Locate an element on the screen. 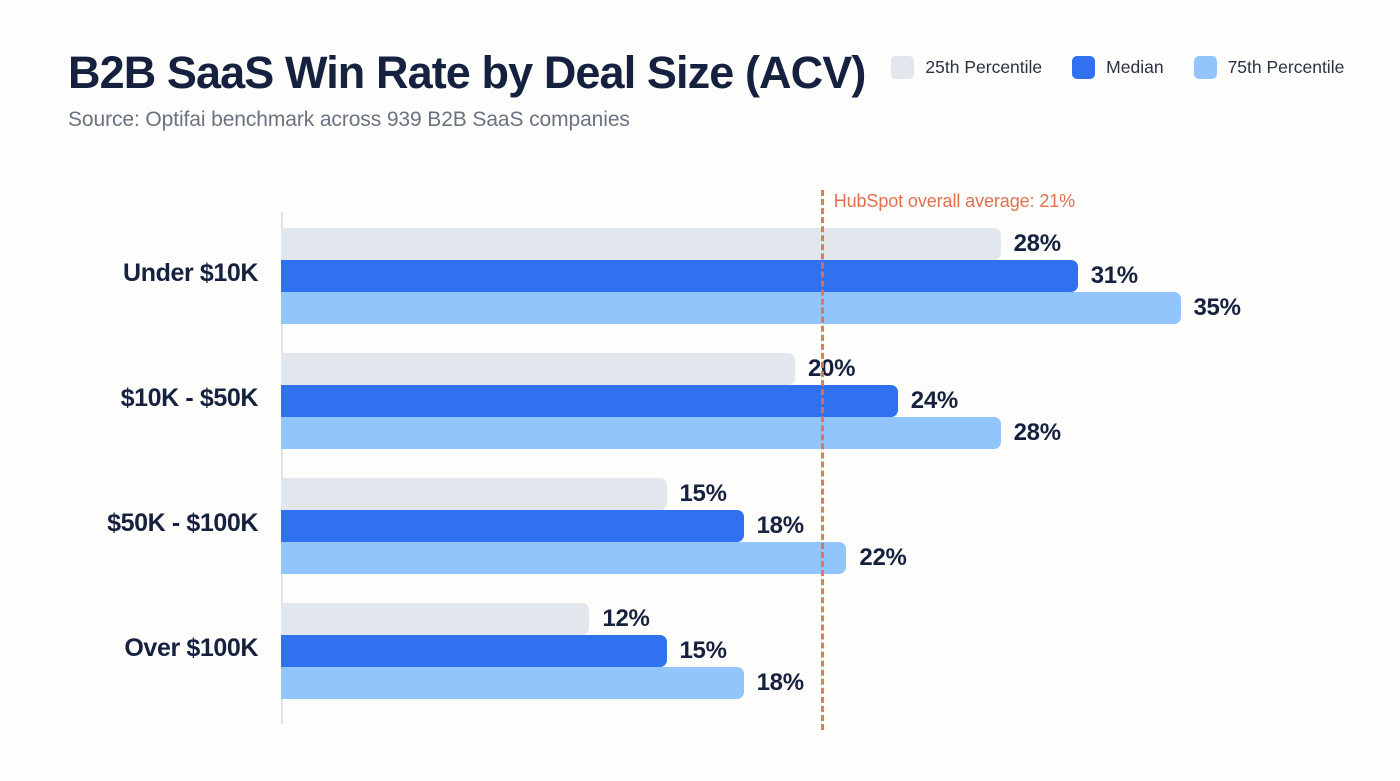  y-axis-line is located at coordinates (282, 468).